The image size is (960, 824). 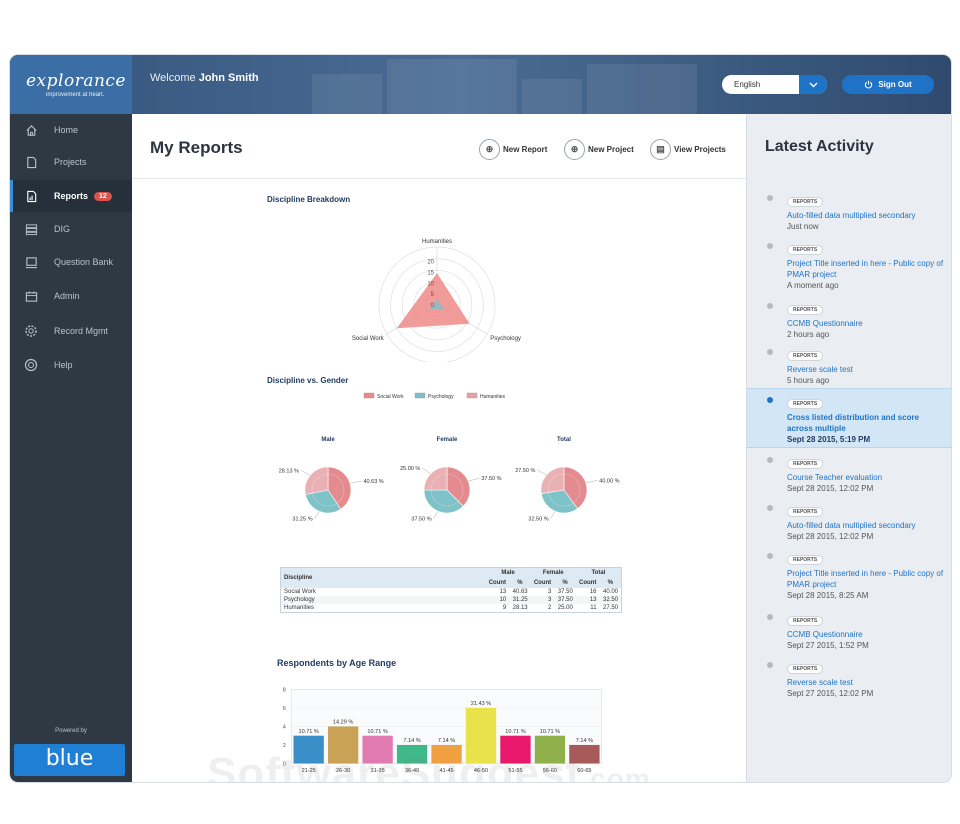 I want to click on bar-category-label: 21-25, so click(x=309, y=771).